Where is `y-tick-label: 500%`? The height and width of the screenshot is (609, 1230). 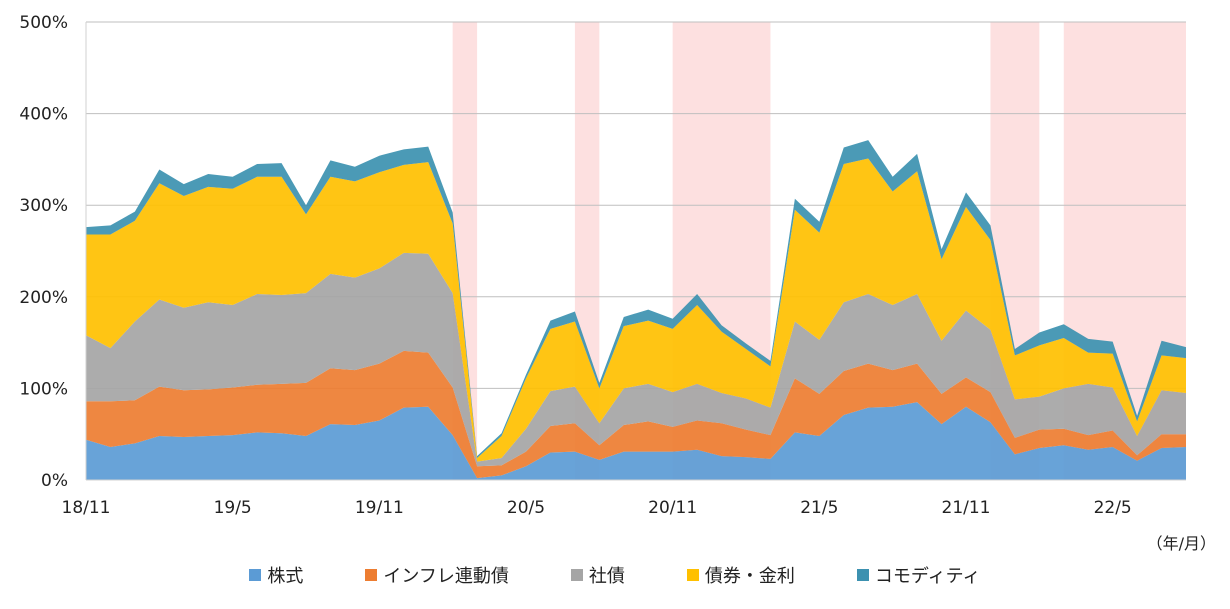 y-tick-label: 500% is located at coordinates (43, 23).